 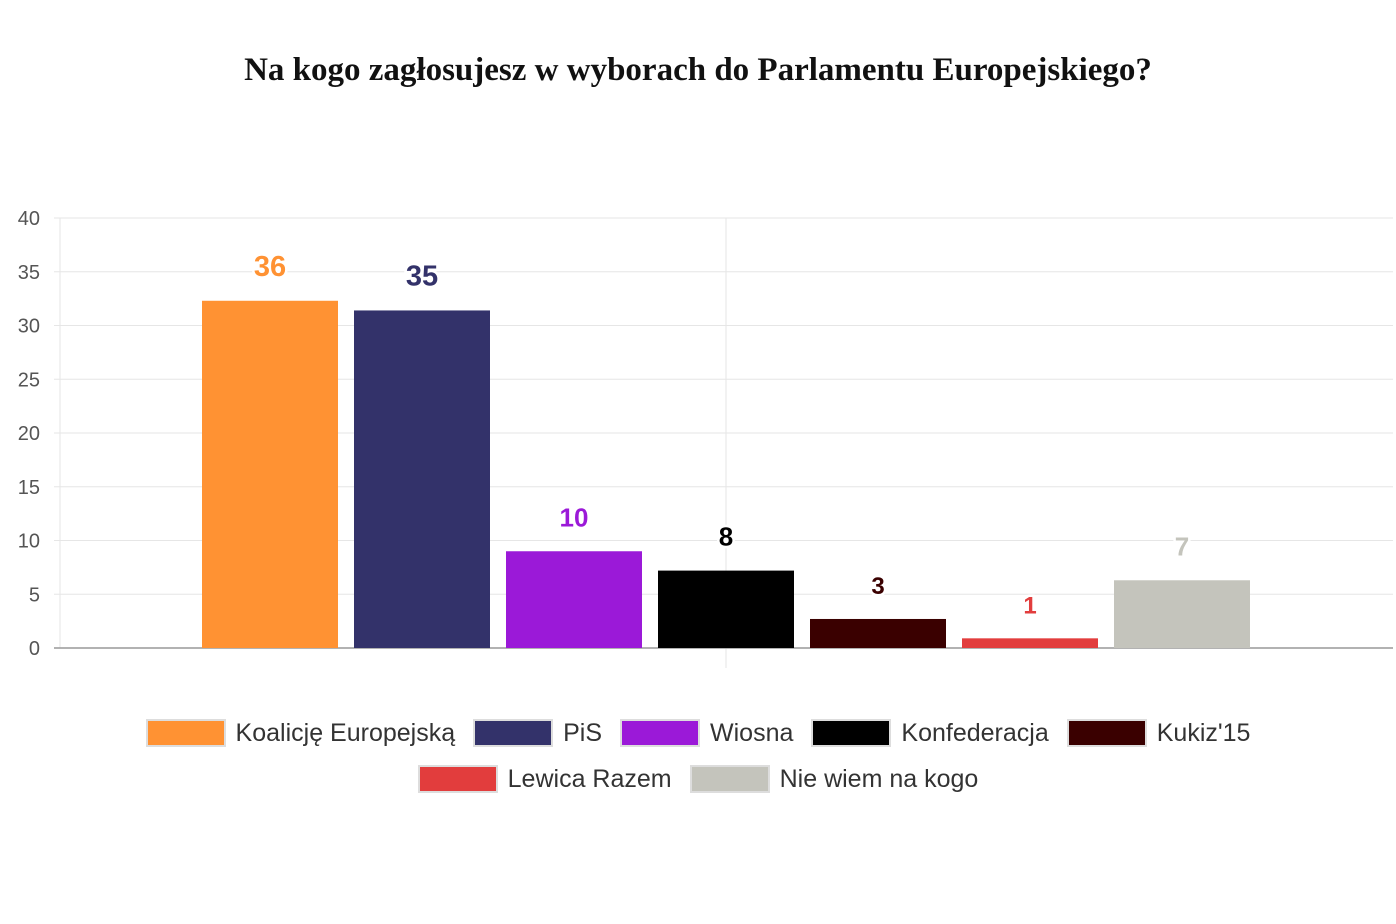 I want to click on legend-item: Konfederacja, so click(x=930, y=733).